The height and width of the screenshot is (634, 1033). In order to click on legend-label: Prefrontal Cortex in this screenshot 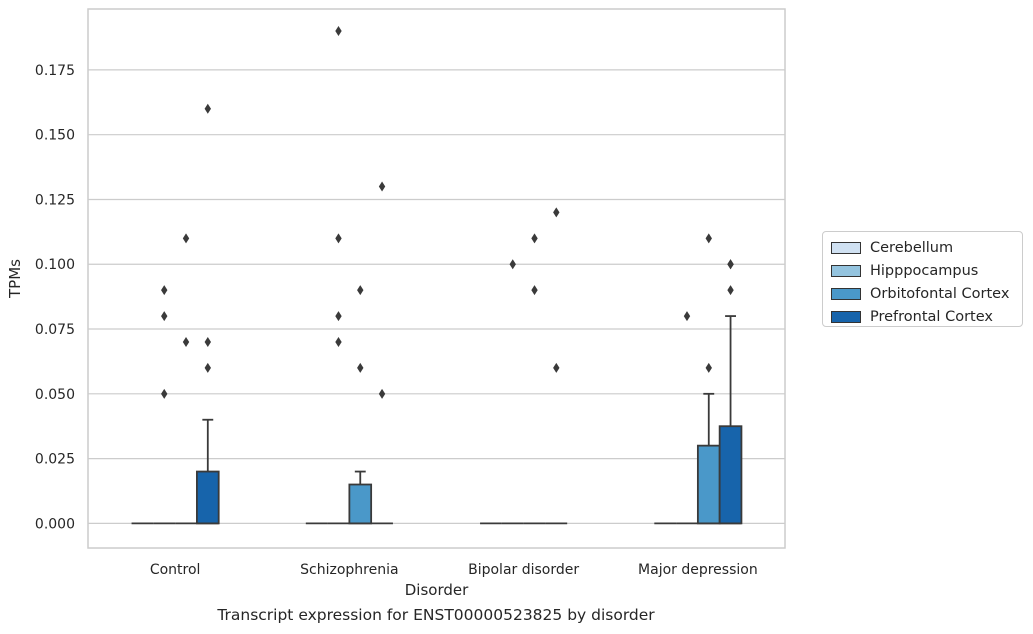, I will do `click(931, 316)`.